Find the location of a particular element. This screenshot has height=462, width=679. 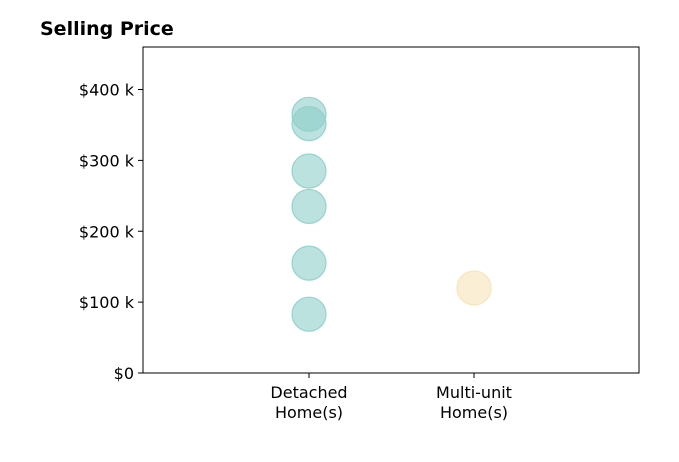

x-tick-label: Detached is located at coordinates (308, 392).